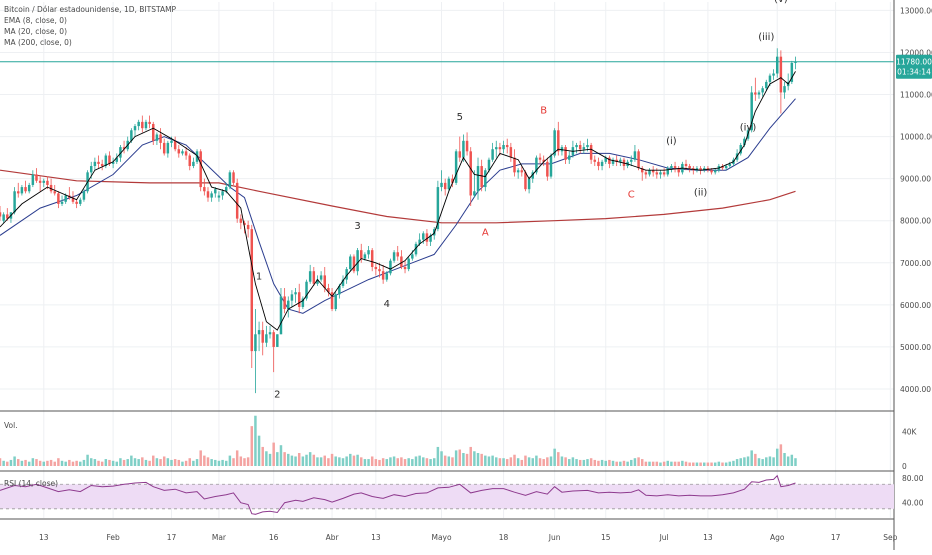 The height and width of the screenshot is (555, 932). I want to click on indicator-ma200: MA (200, close, 0), so click(38, 42).